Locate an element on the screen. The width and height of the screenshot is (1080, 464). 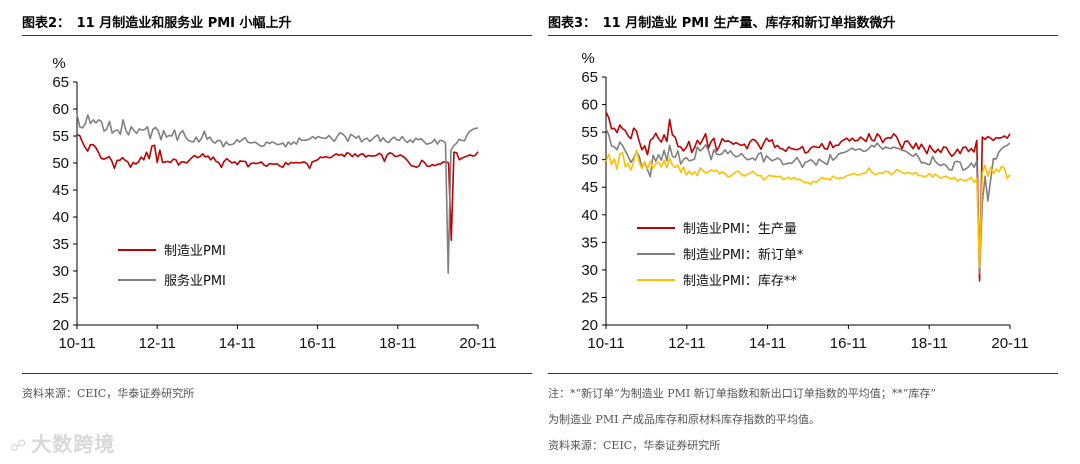
footnote-line-2: 为制造业 PMI 产成品库存和原材料库存指数的平均值。 is located at coordinates (684, 419).